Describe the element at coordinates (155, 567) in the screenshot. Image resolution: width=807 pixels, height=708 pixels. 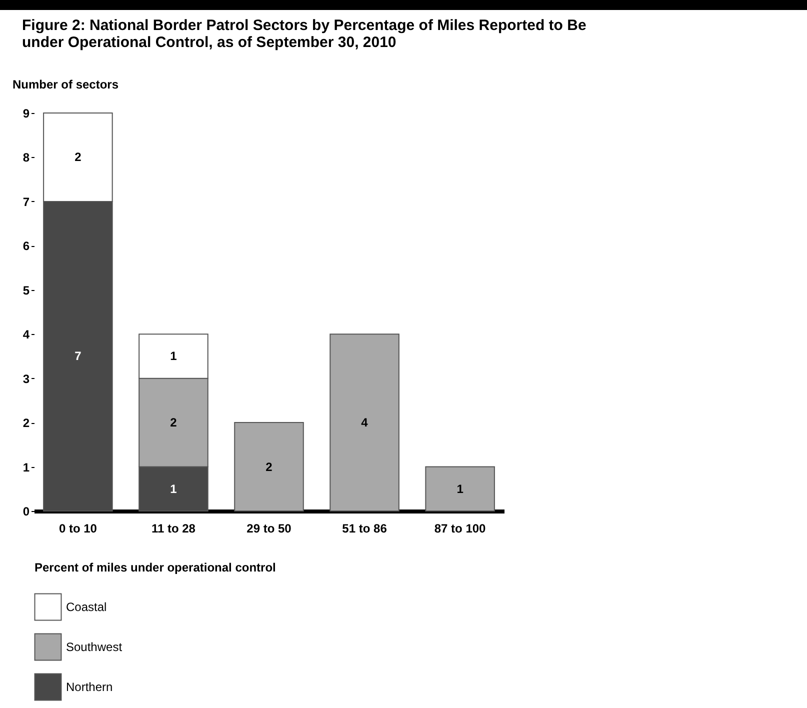
I see `x-axis-title: Percent of miles under operational control` at that location.